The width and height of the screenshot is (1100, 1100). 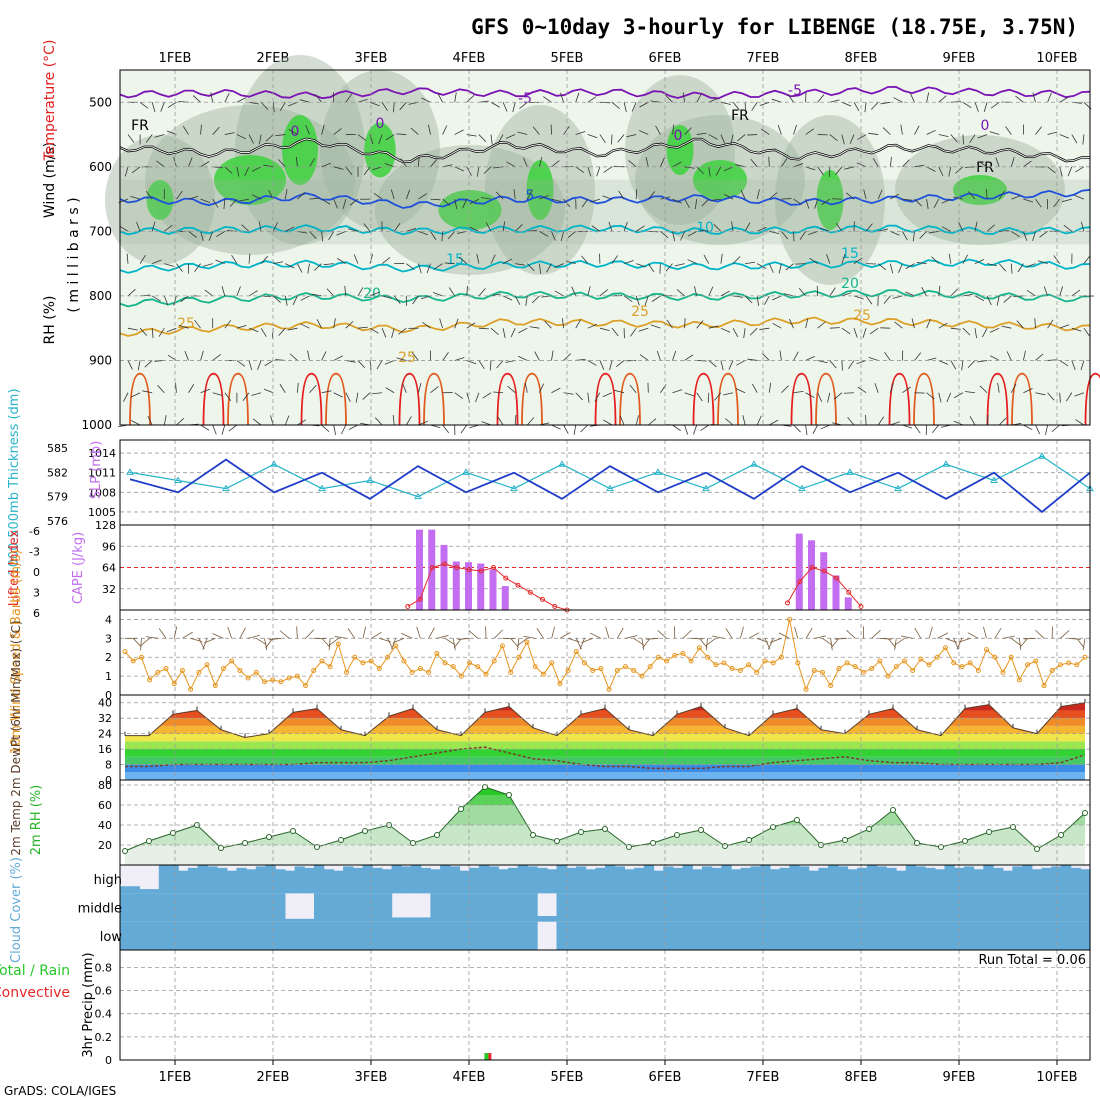 What do you see at coordinates (102, 453) in the screenshot?
I see `slp-tick-label: 1014` at bounding box center [102, 453].